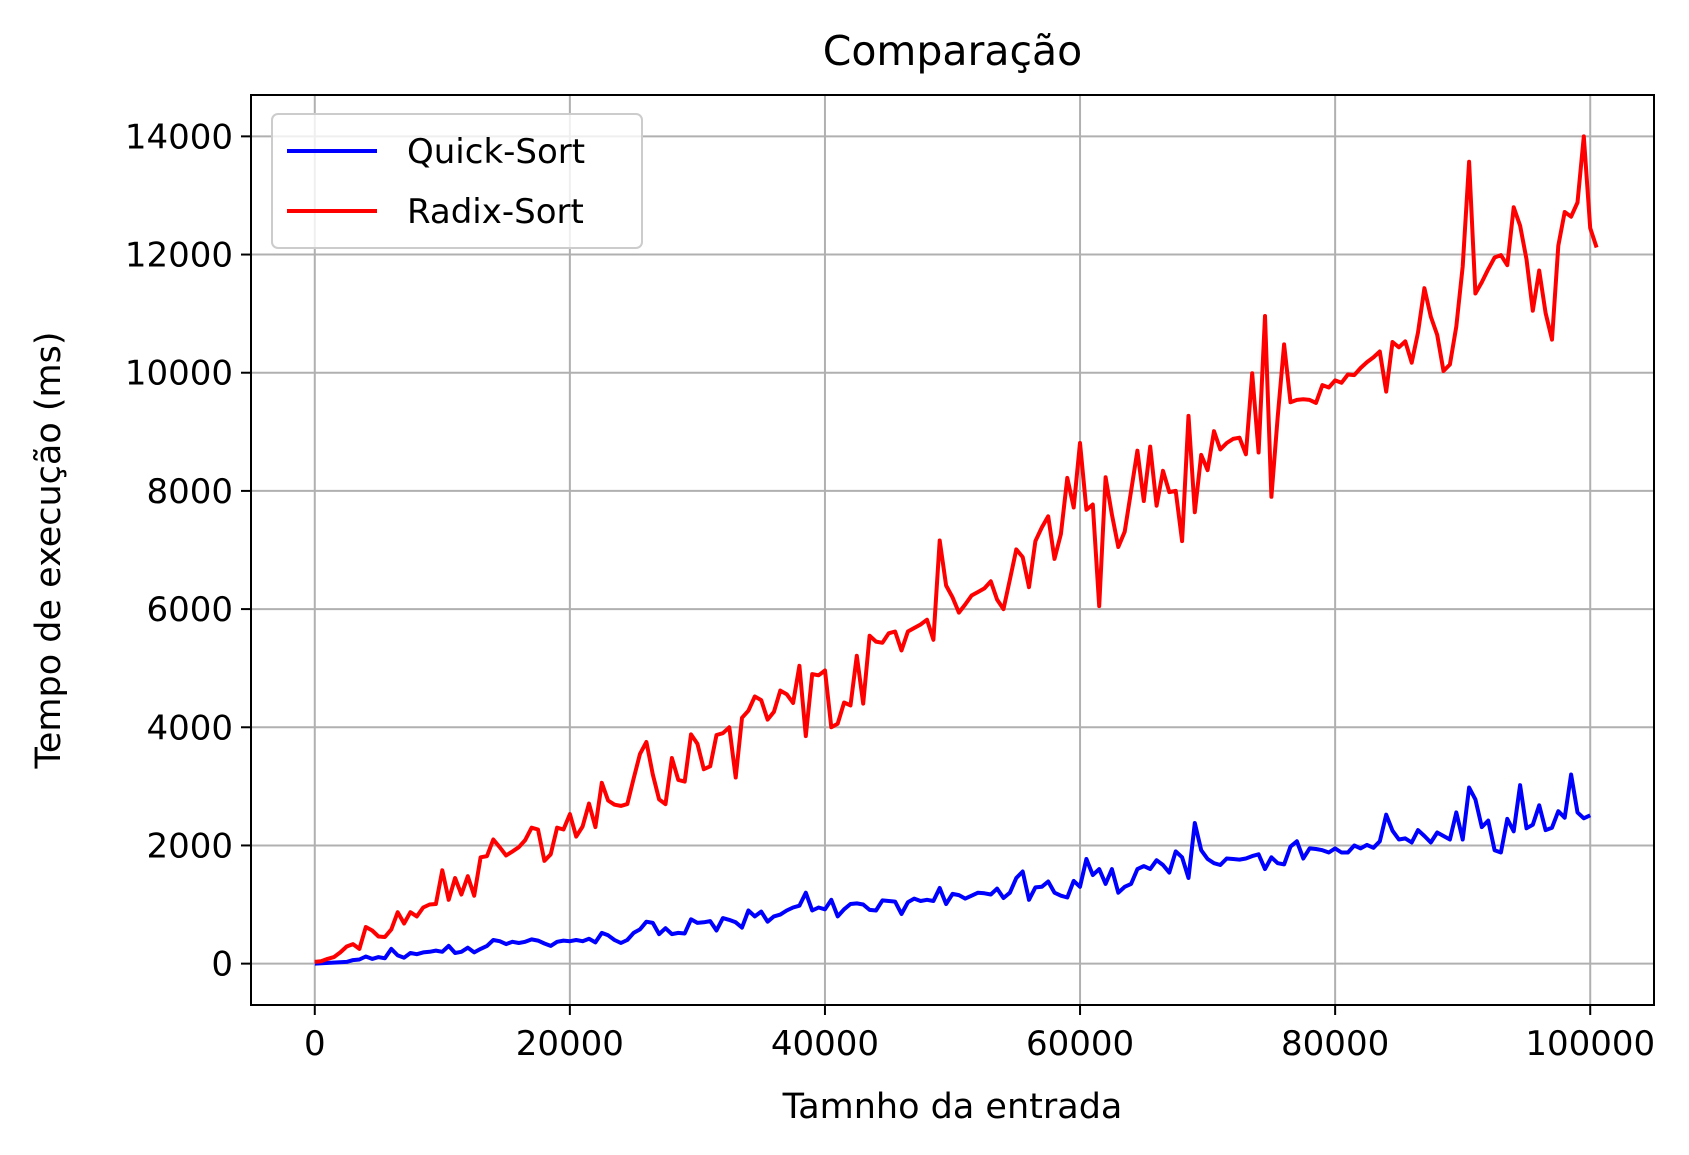  Describe the element at coordinates (953, 869) in the screenshot. I see `series-line-quick-sort` at that location.